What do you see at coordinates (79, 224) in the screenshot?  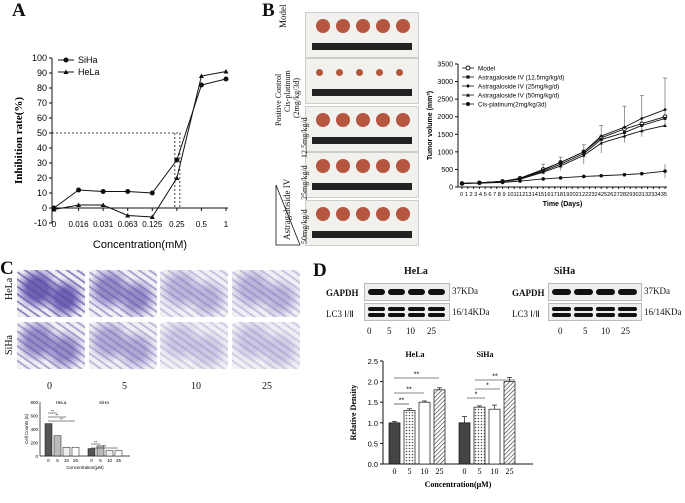 I see `a-x-tick-label: 0.016` at bounding box center [79, 224].